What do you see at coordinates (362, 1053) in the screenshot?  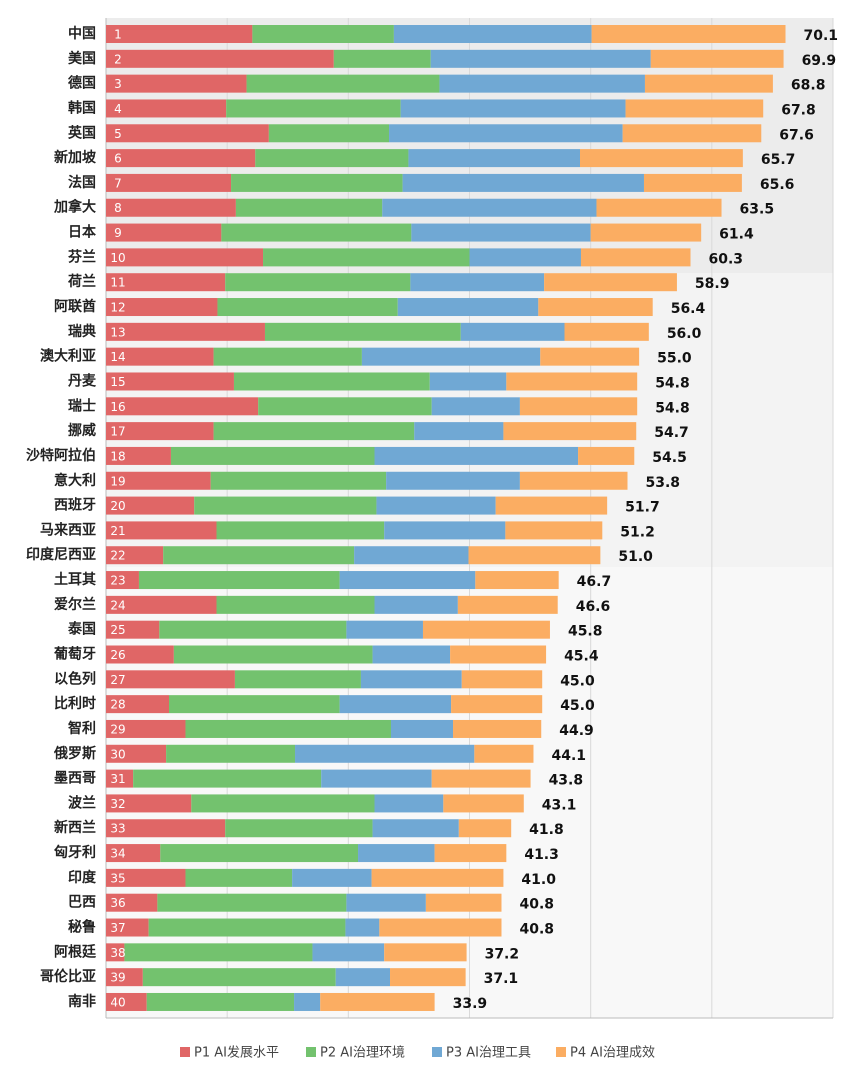 I see `legend-label: P2 AI治理环境` at bounding box center [362, 1053].